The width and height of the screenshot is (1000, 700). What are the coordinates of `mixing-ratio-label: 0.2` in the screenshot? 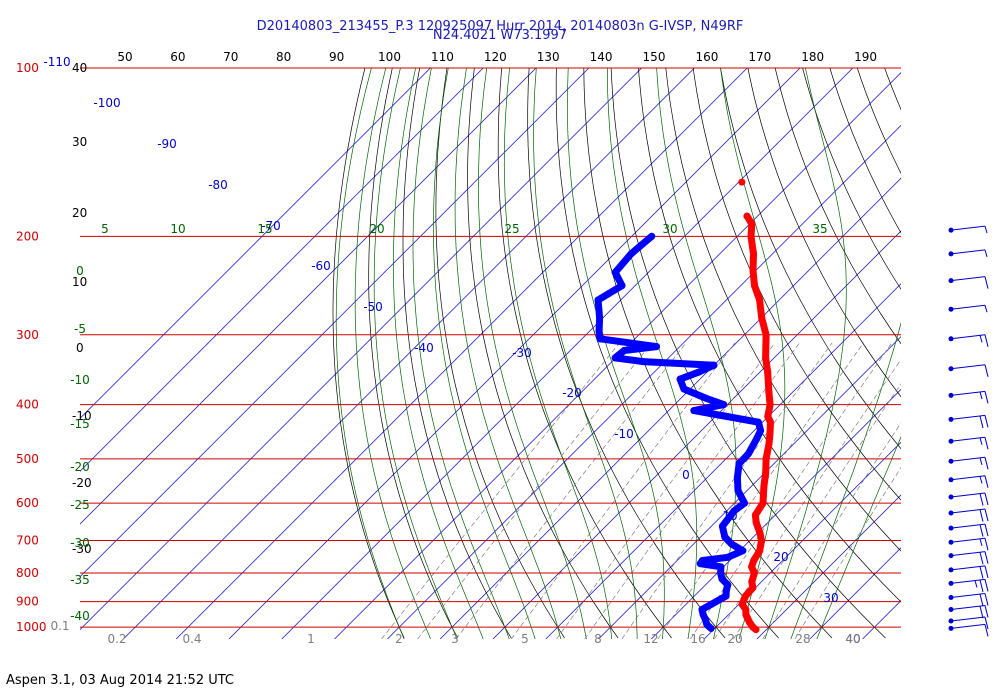 It's located at (116, 639).